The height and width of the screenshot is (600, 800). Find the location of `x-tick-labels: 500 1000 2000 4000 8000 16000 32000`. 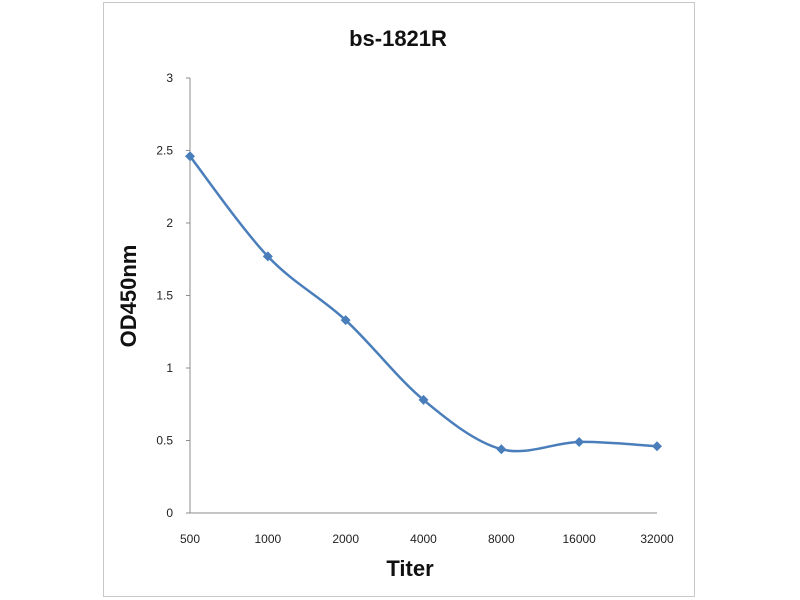

x-tick-labels: 500 1000 2000 4000 8000 16000 32000 is located at coordinates (427, 539).